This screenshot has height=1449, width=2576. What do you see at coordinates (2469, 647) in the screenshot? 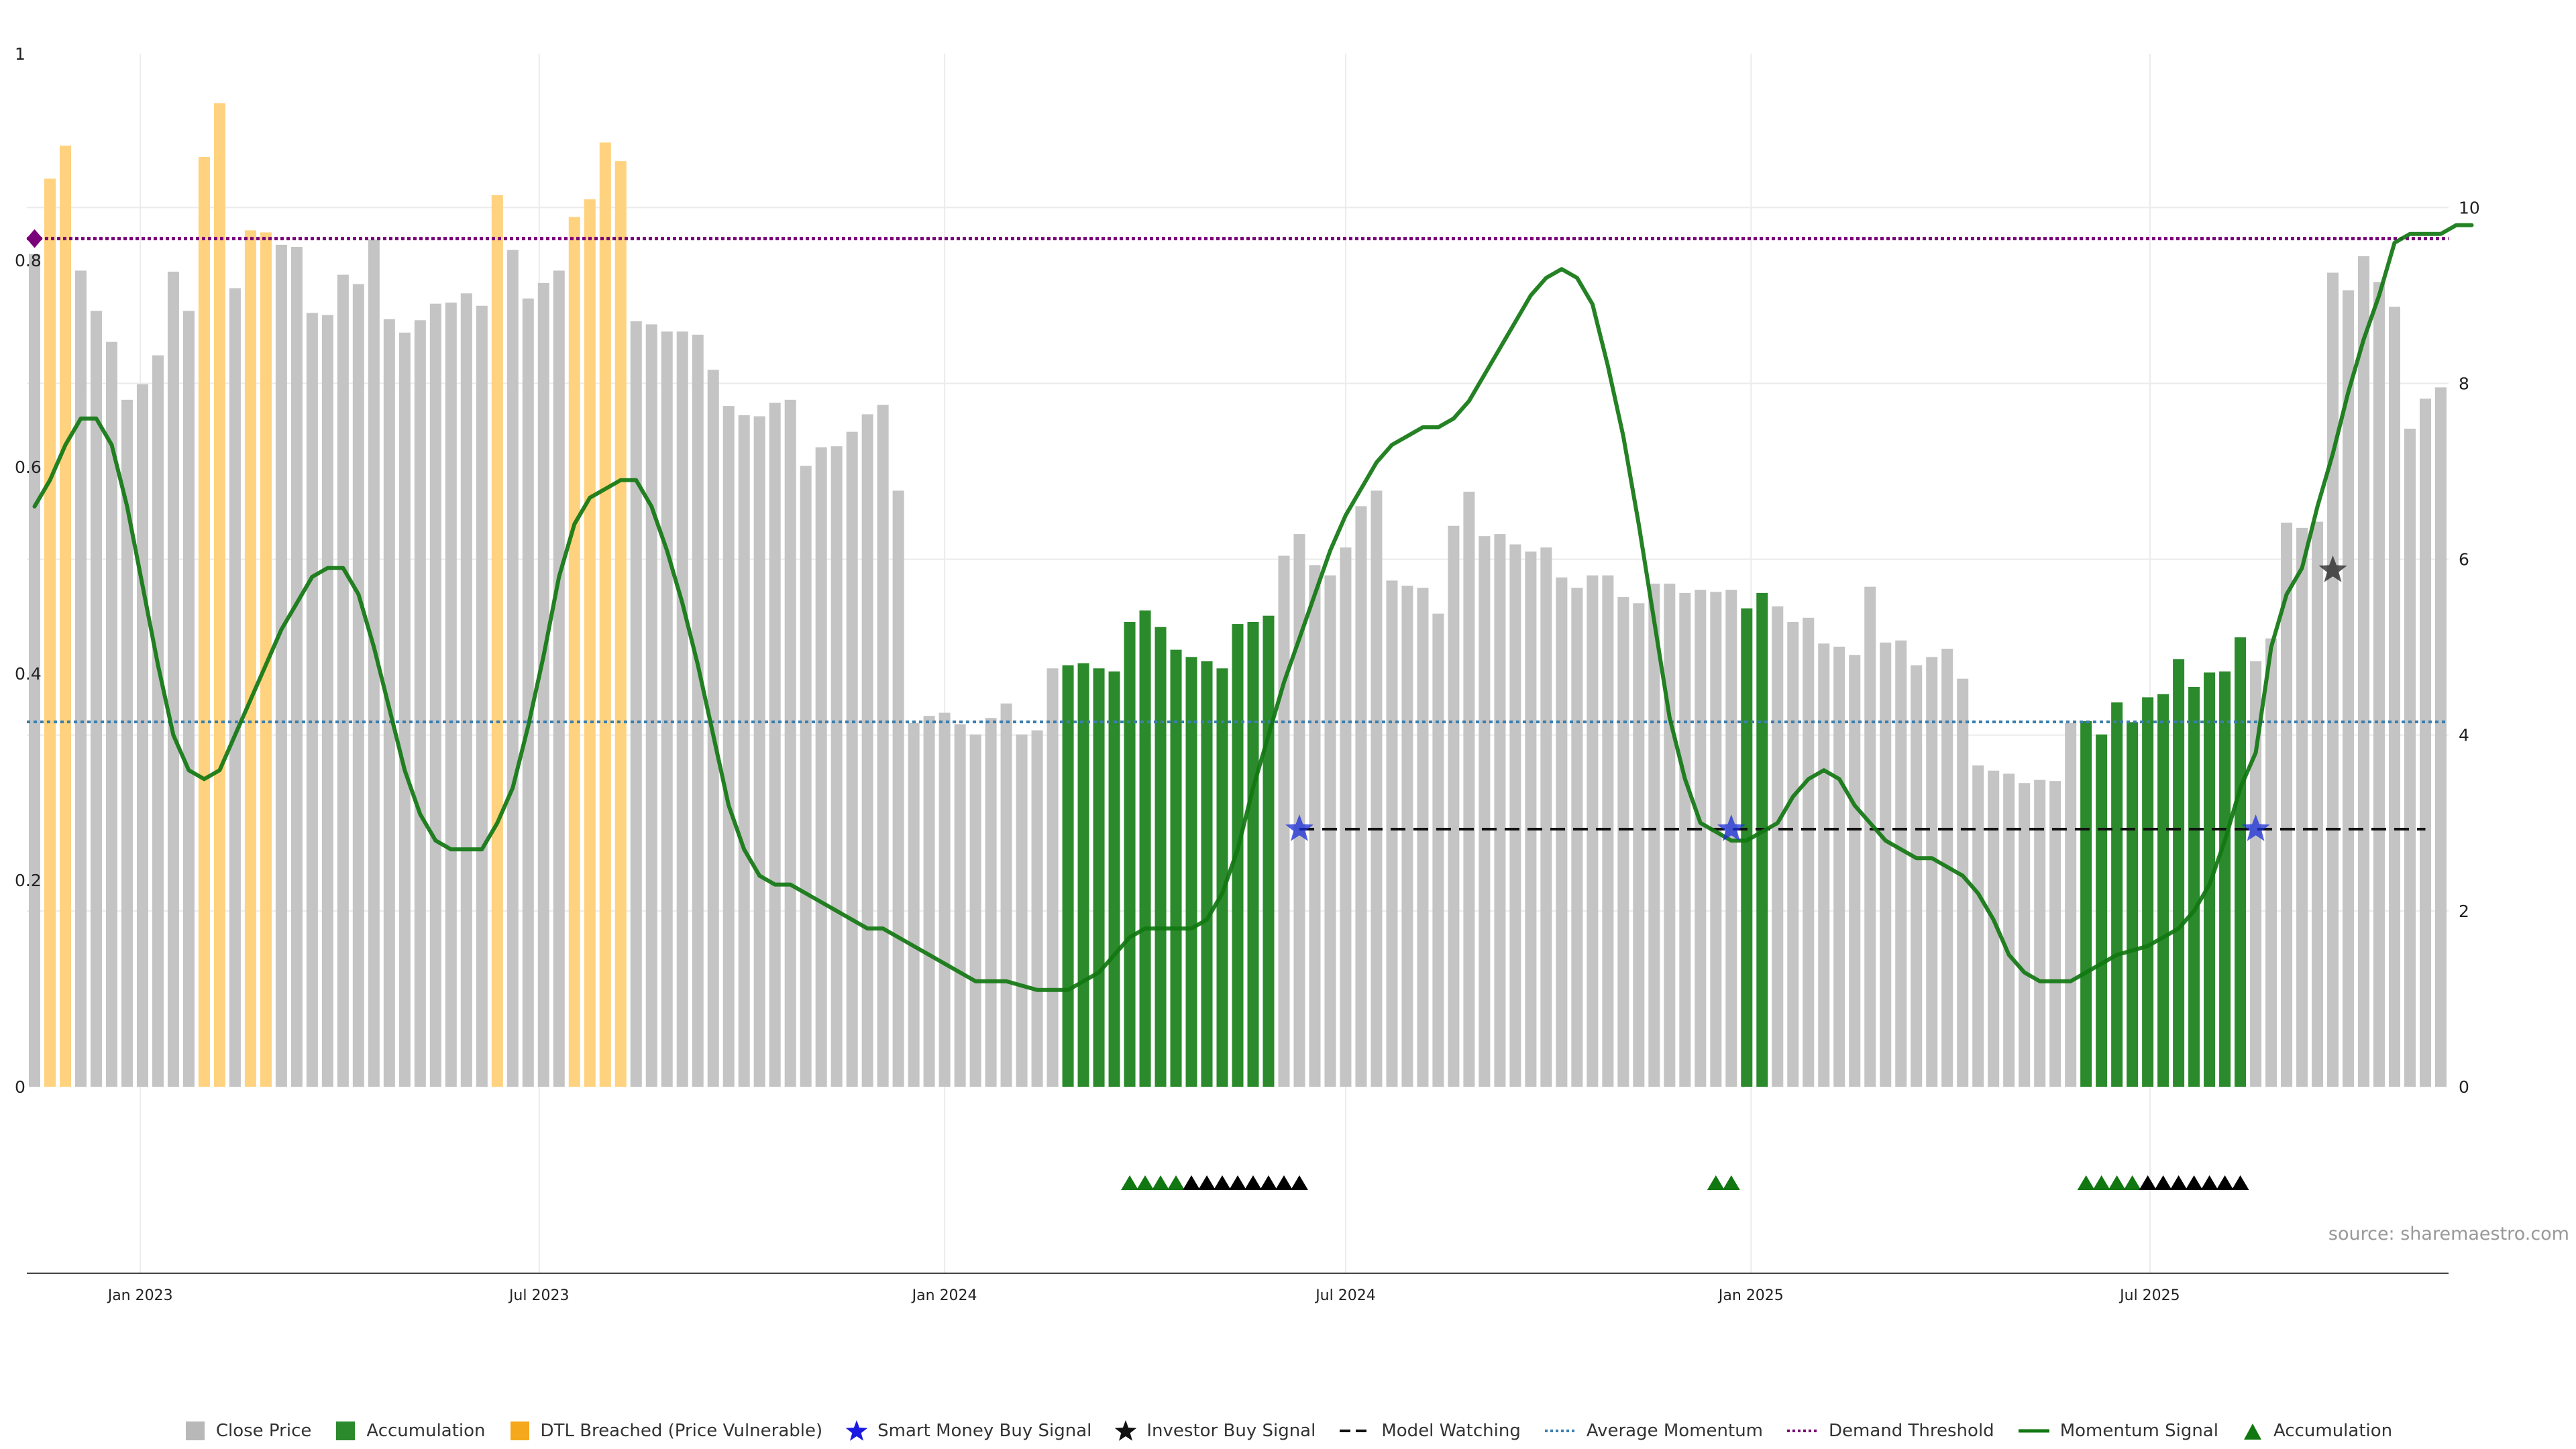
I see `y-axis-right: 0 2 4 6 8 10` at bounding box center [2469, 647].